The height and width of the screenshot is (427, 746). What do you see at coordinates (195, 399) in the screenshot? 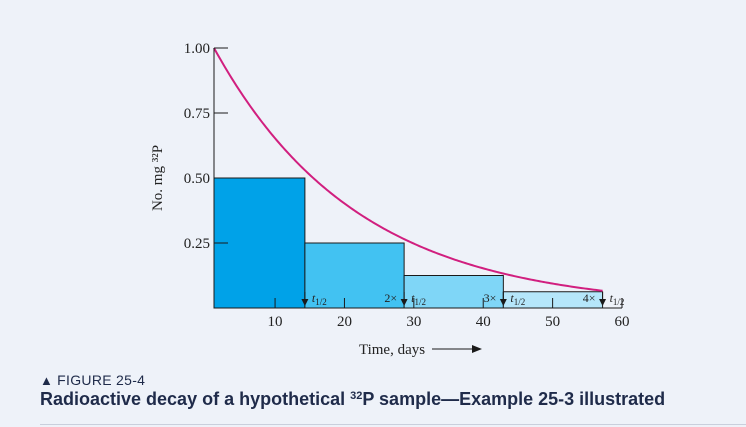
I see `figure-title-part1: Radioactive decay of a hypothetical` at bounding box center [195, 399].